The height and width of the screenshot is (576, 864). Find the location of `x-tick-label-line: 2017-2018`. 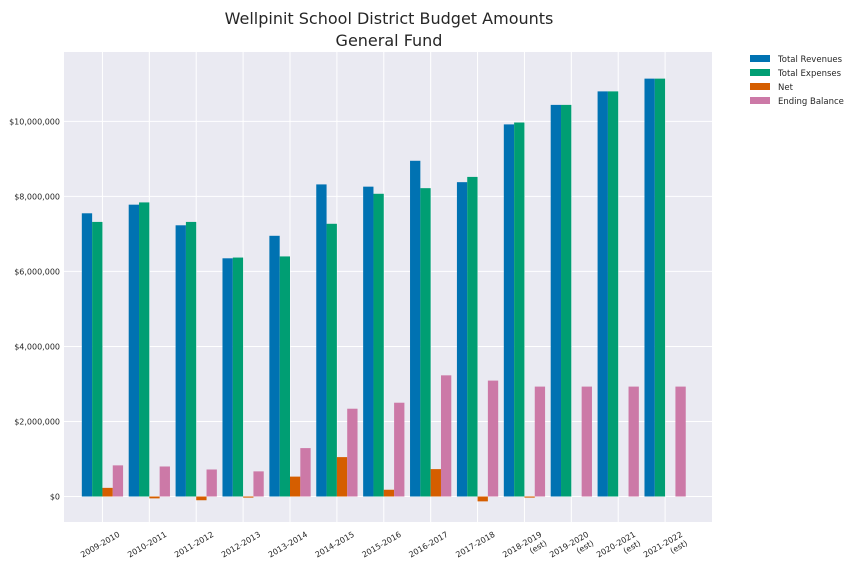

x-tick-label-line: 2017-2018 is located at coordinates (475, 545).